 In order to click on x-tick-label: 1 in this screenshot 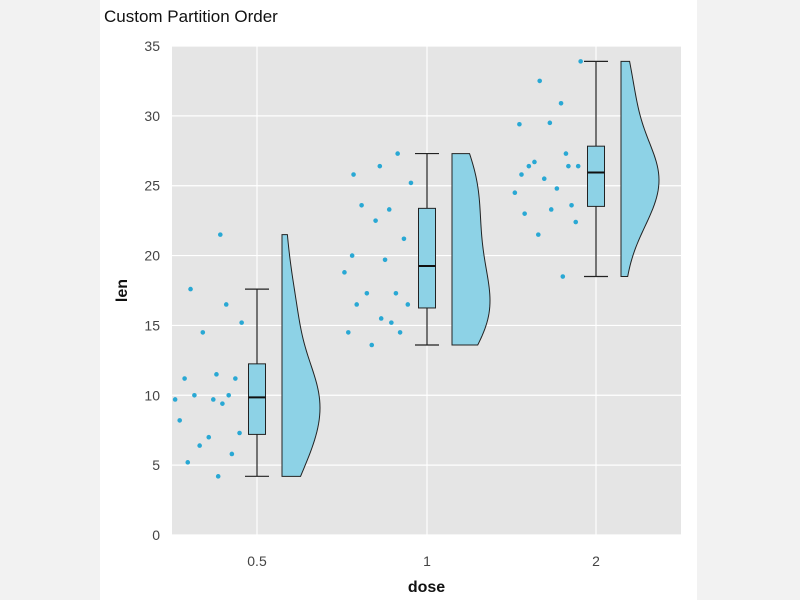, I will do `click(427, 561)`.